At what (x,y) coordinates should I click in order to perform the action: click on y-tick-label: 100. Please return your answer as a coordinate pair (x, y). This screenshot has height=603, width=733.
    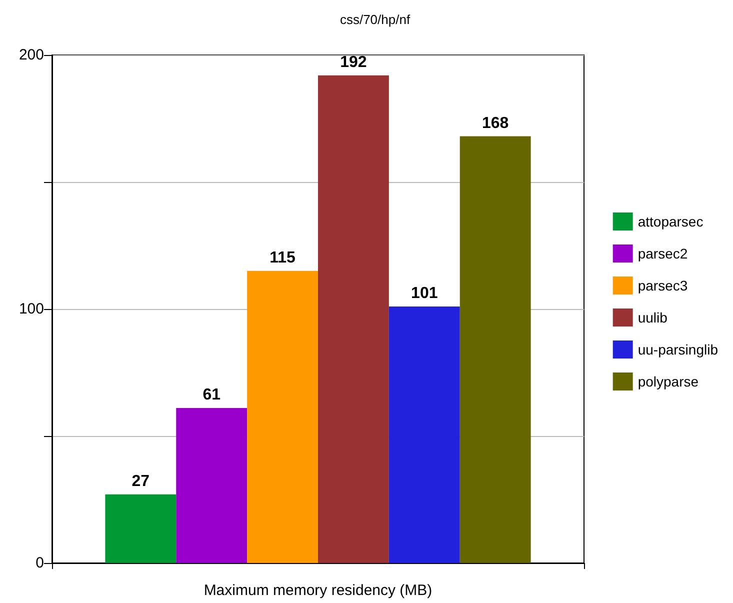
    Looking at the image, I should click on (31, 309).